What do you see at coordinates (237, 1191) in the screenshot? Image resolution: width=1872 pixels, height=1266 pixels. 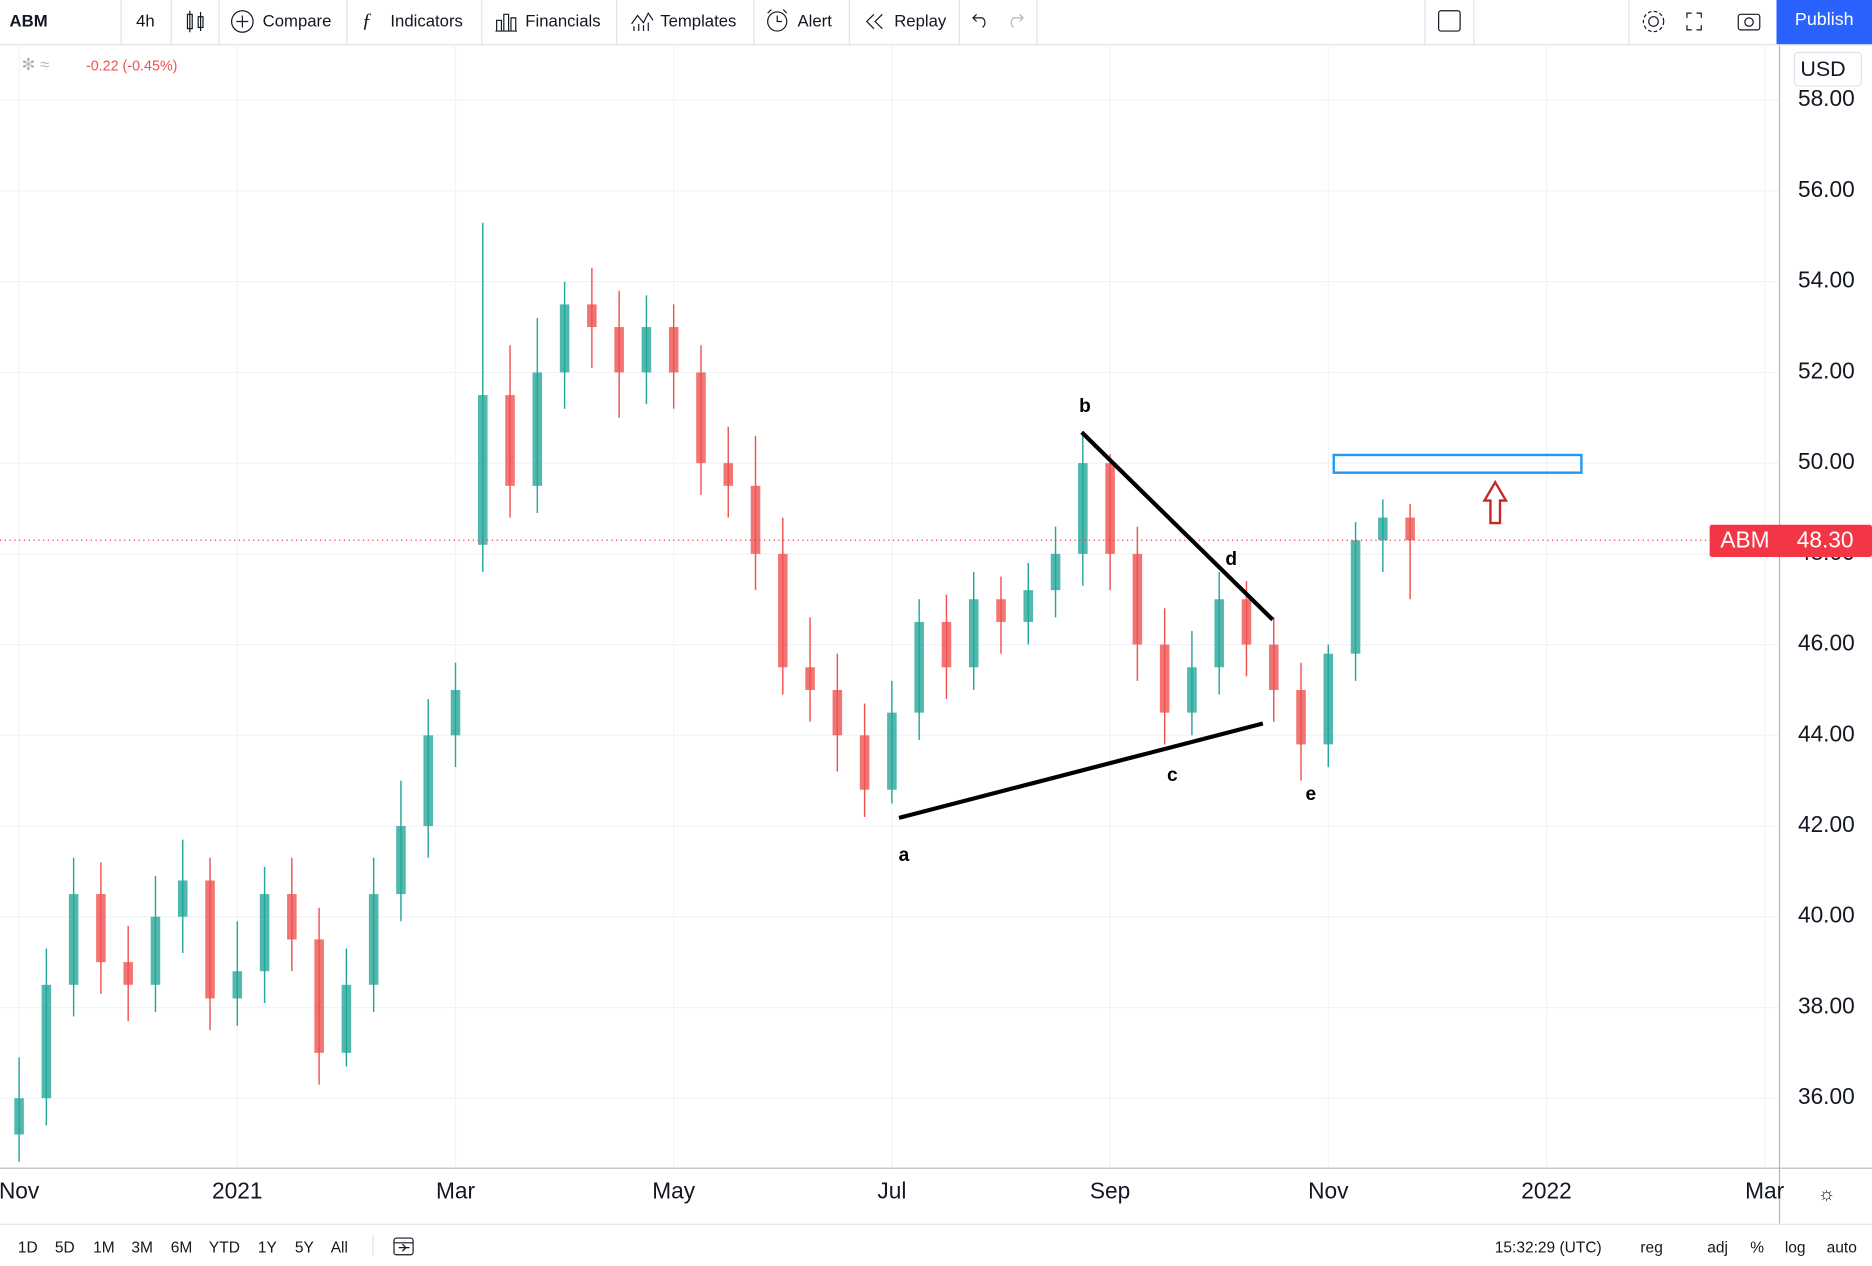 I see `x-tick-label: 2021` at bounding box center [237, 1191].